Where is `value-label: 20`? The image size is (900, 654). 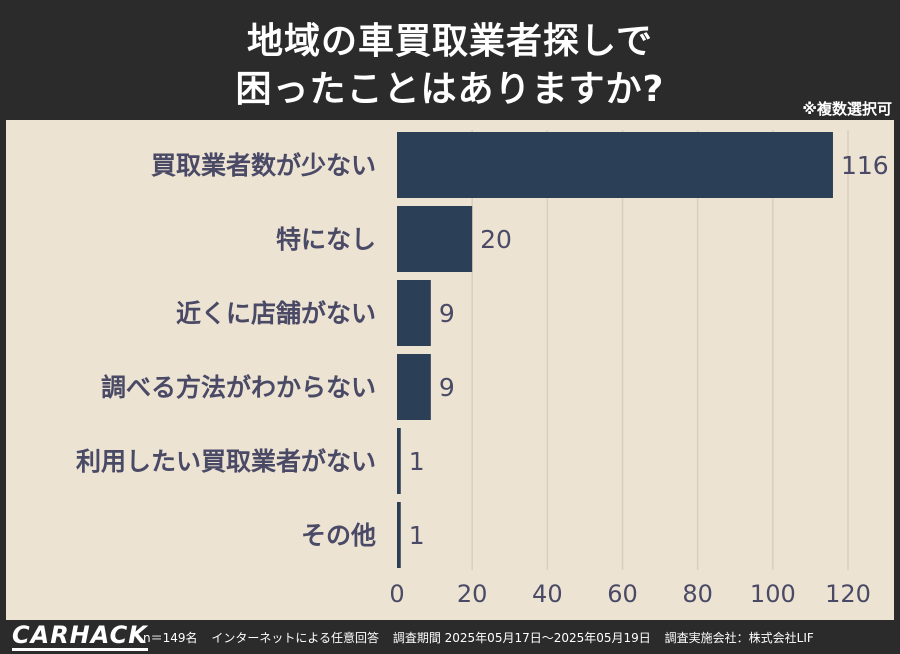
value-label: 20 is located at coordinates (496, 239).